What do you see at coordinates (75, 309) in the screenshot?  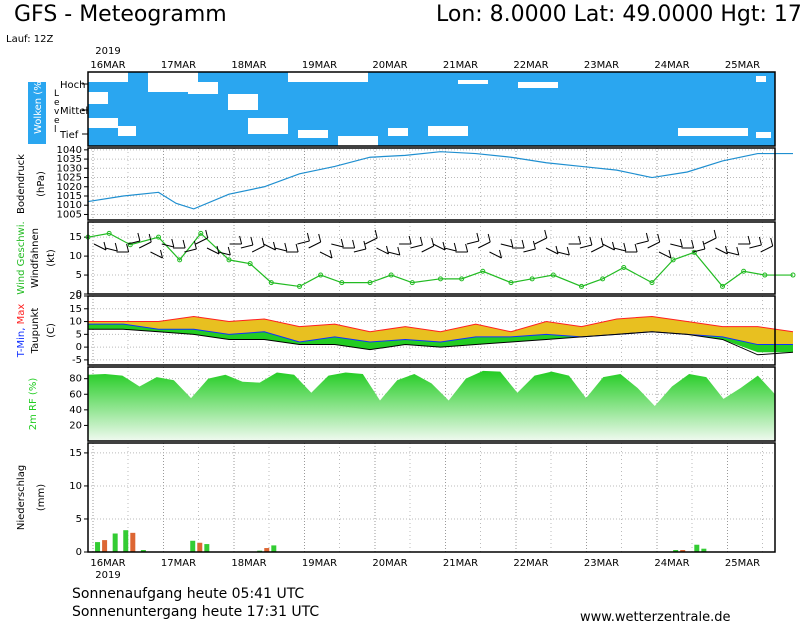 I see `temp-tick: 15` at bounding box center [75, 309].